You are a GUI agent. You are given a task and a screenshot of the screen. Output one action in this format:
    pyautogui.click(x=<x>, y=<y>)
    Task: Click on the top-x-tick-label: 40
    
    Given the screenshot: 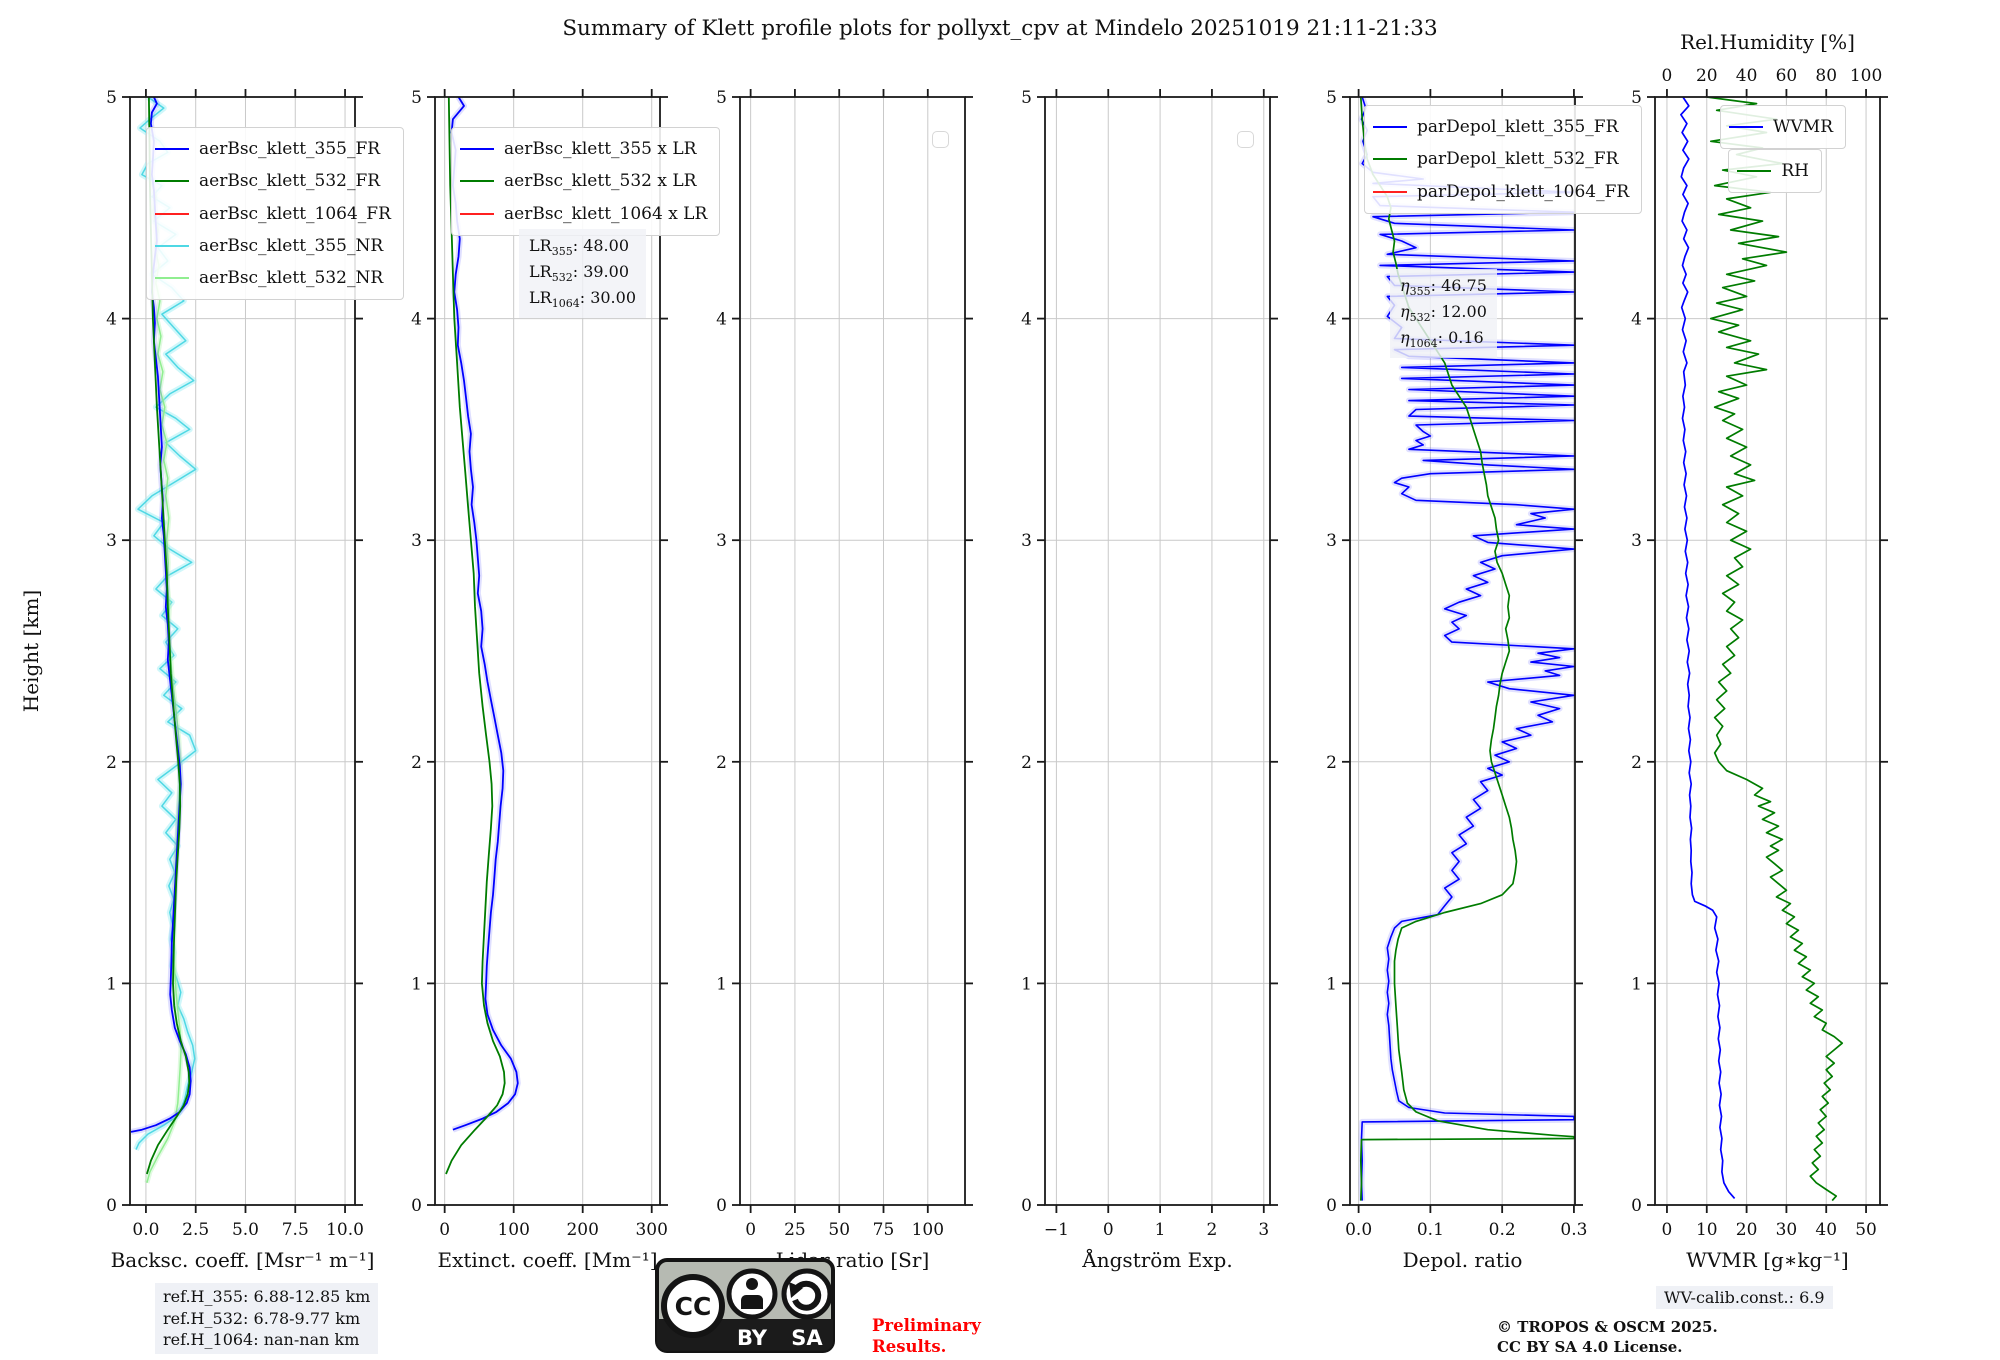 What is the action you would take?
    pyautogui.click(x=1747, y=76)
    